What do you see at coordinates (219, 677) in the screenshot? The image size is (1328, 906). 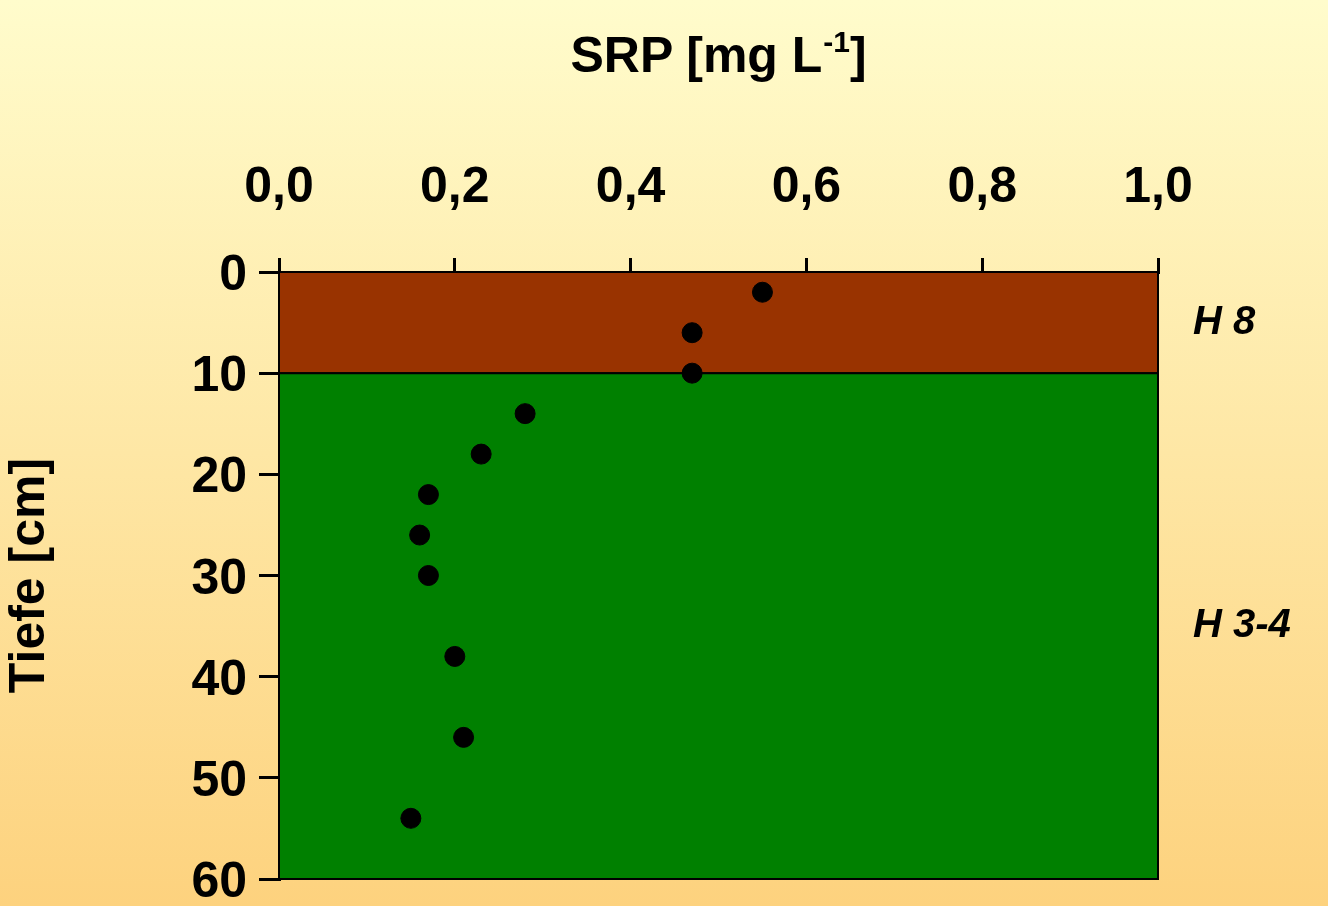 I see `y-tick-label: 40` at bounding box center [219, 677].